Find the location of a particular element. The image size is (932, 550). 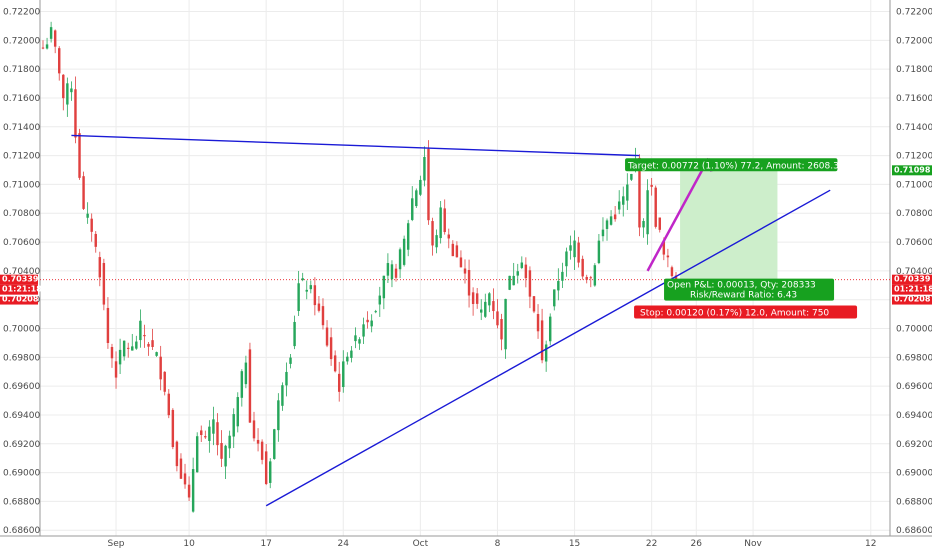

y-tick-label-right: 0.71600 is located at coordinates (914, 99).